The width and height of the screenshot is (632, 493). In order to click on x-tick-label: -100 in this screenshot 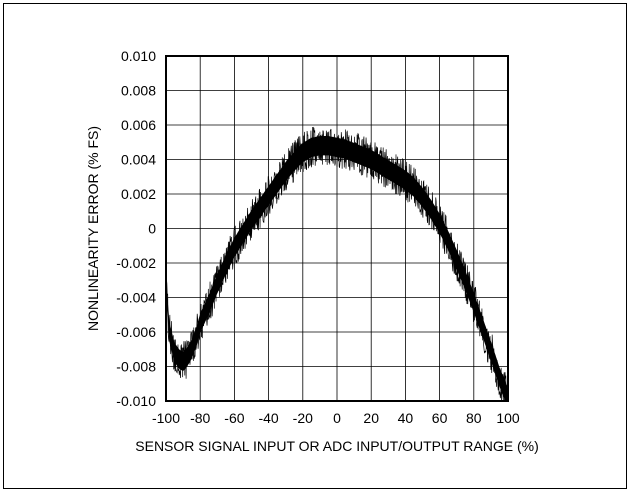, I will do `click(166, 418)`.